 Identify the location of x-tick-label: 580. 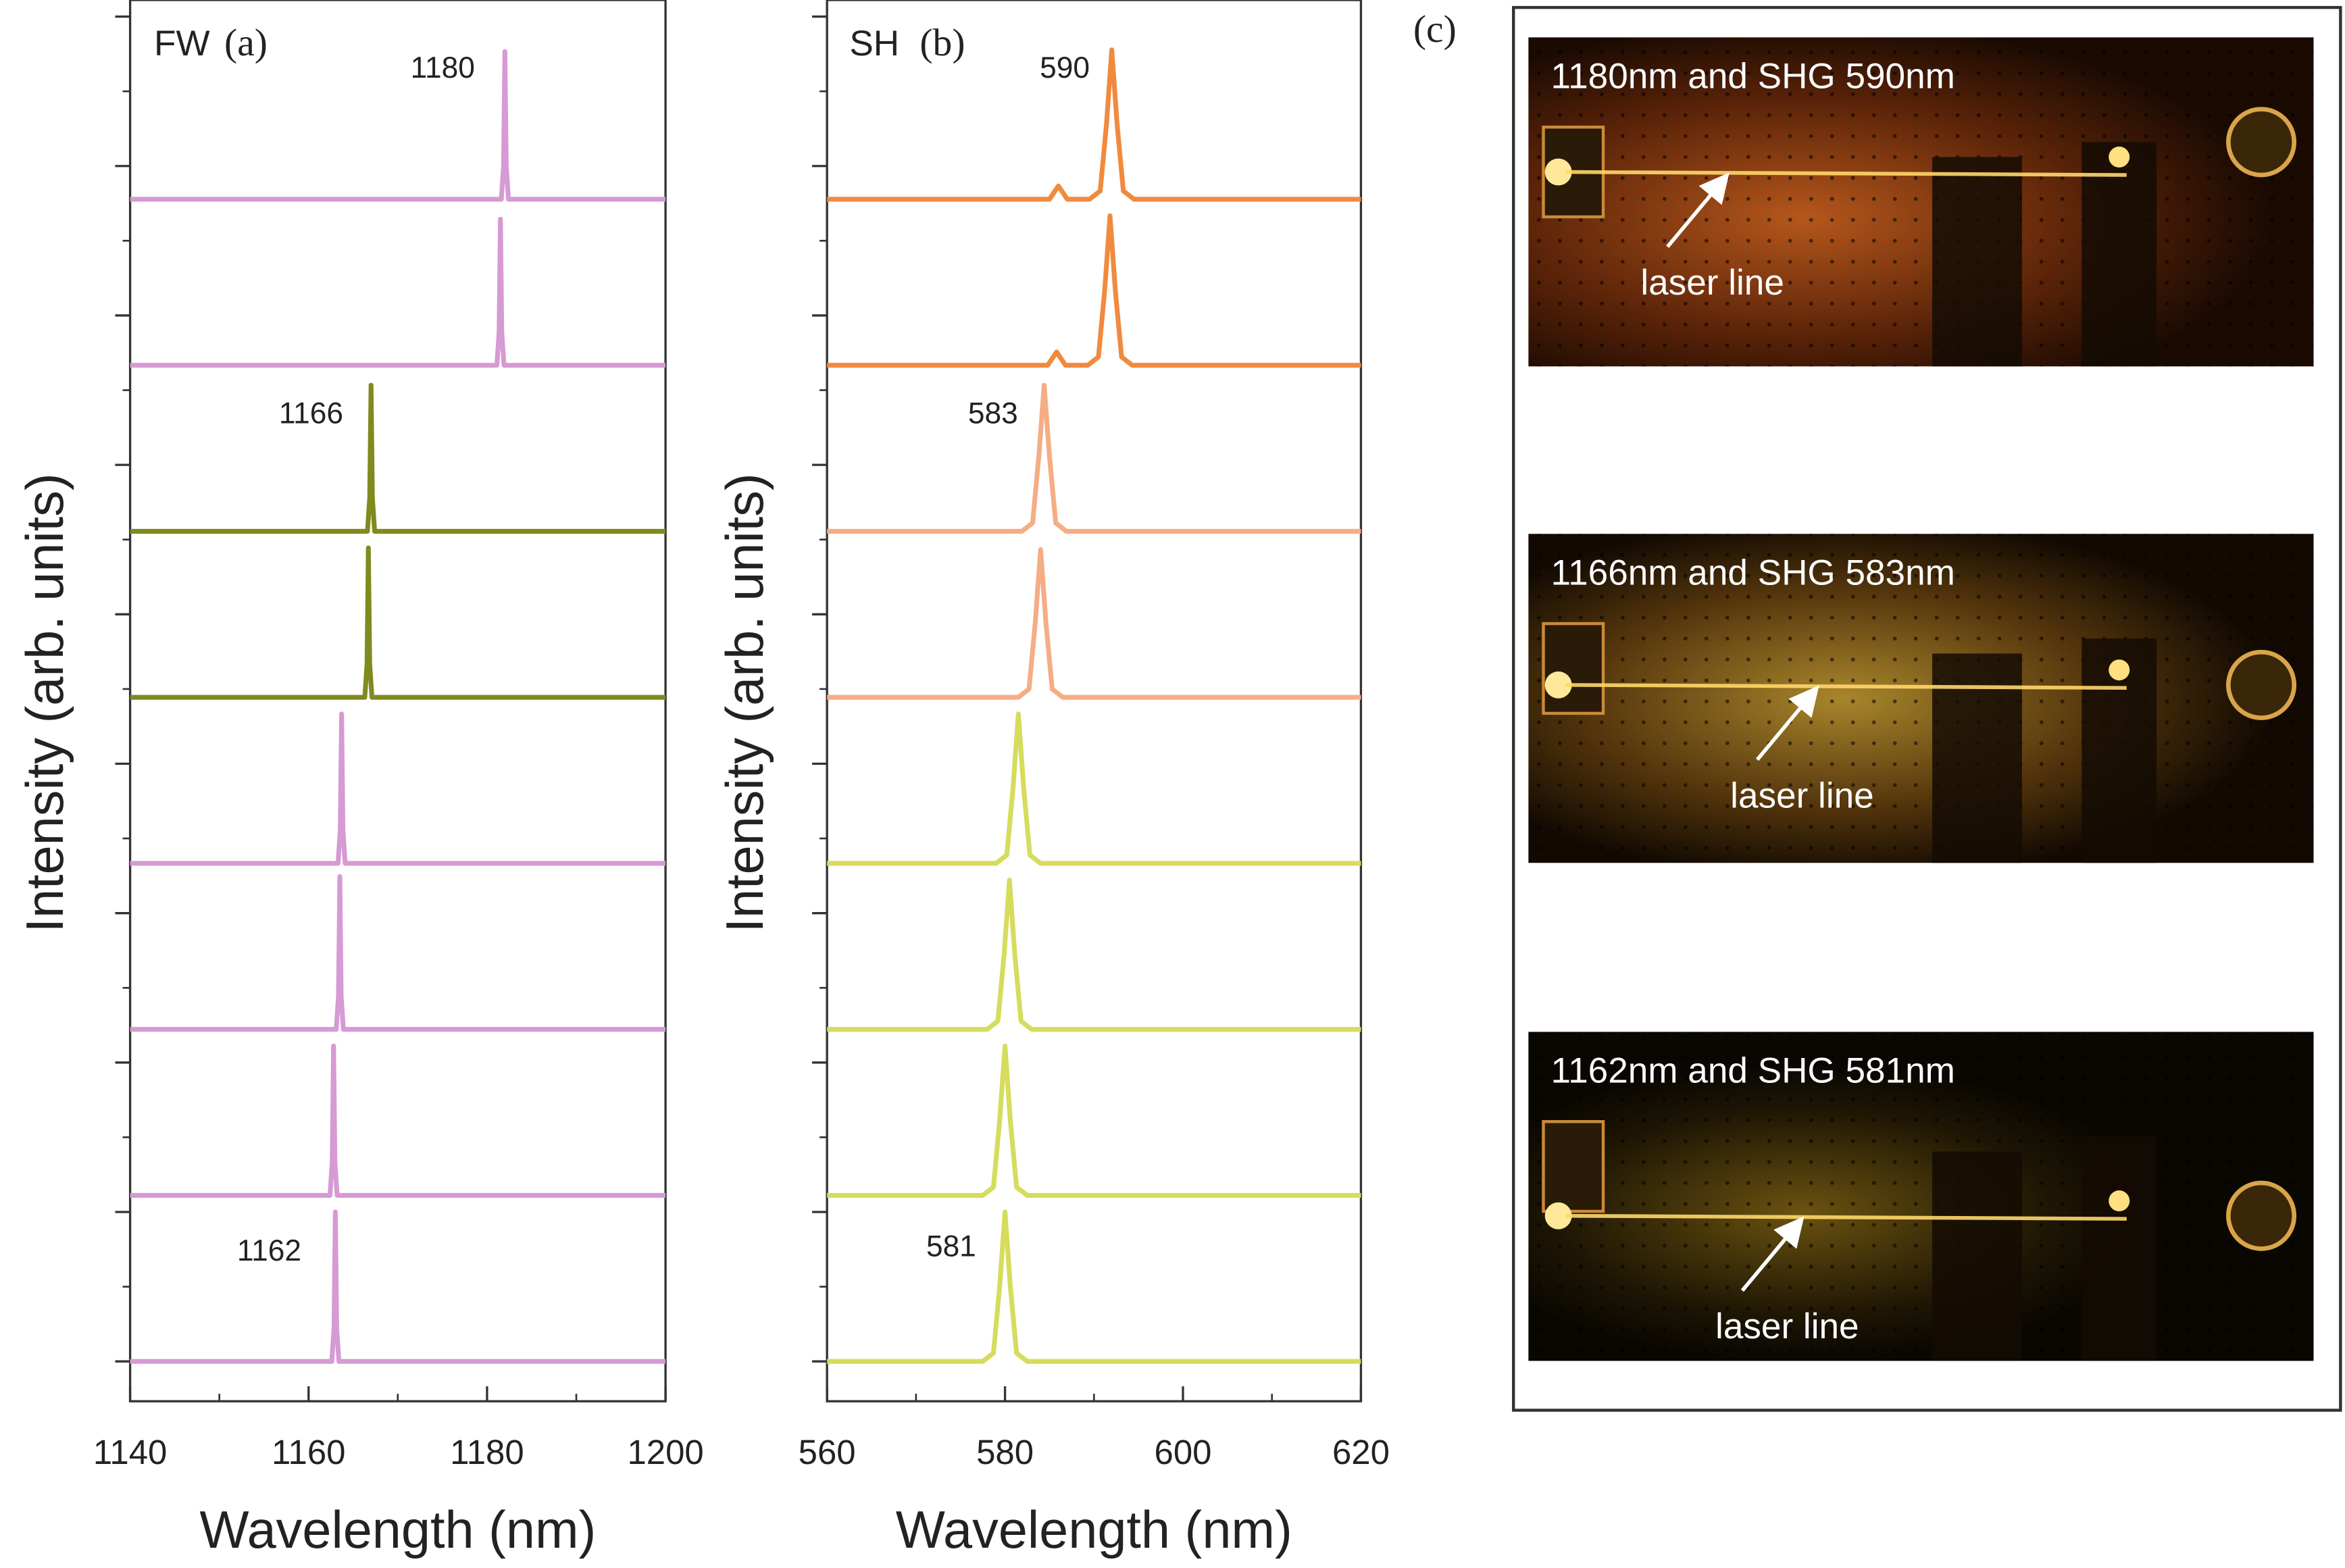
(1005, 1452).